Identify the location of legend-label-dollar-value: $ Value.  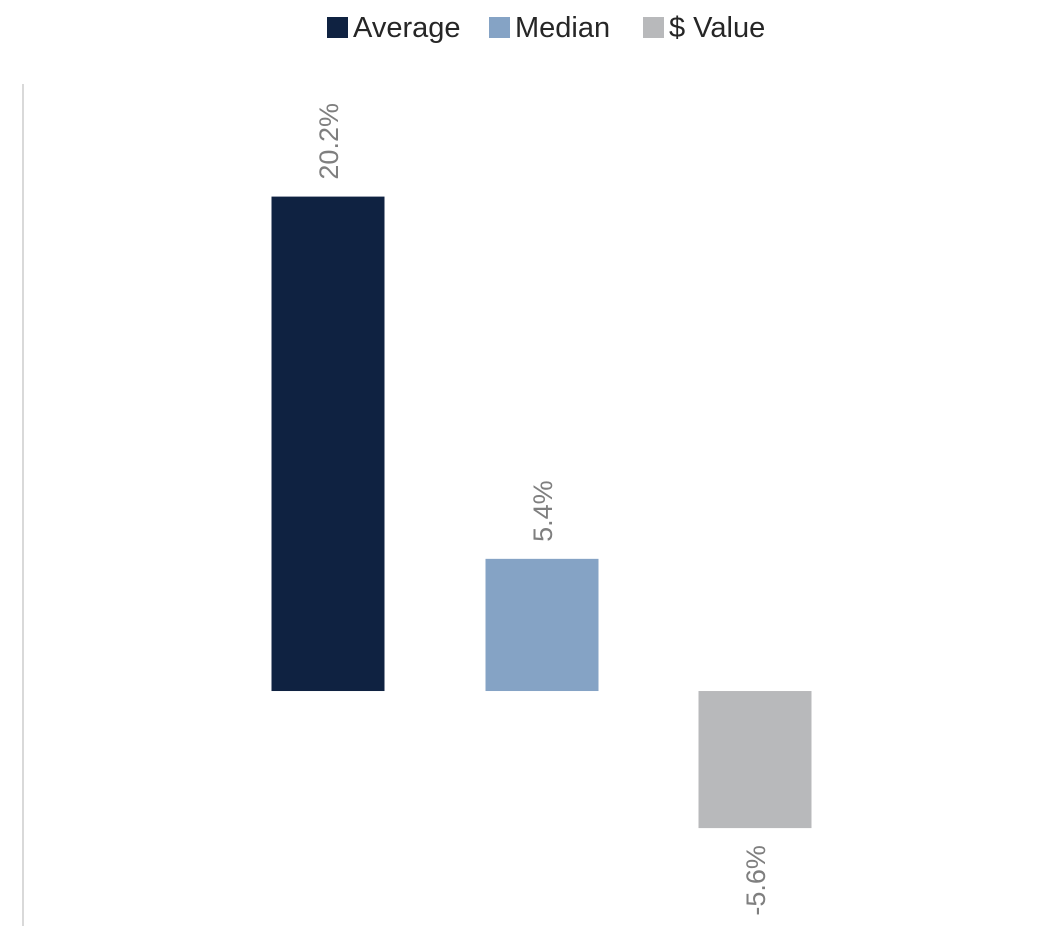
(717, 28).